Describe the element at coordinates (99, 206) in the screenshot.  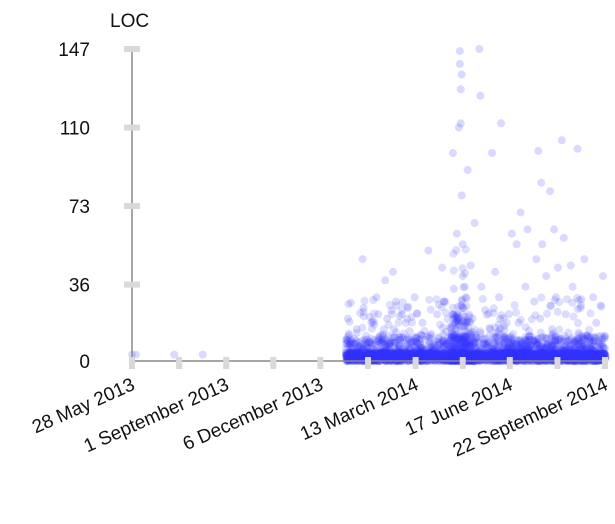
I see `y-ticks: 0 36 73 110 147` at that location.